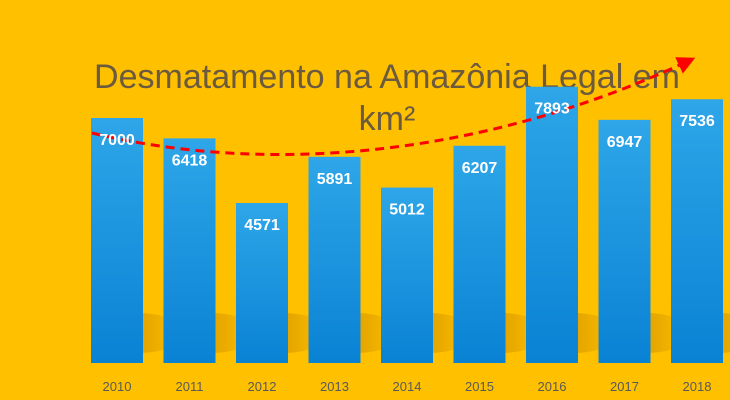 The width and height of the screenshot is (730, 400). What do you see at coordinates (334, 259) in the screenshot?
I see `bar-2013` at bounding box center [334, 259].